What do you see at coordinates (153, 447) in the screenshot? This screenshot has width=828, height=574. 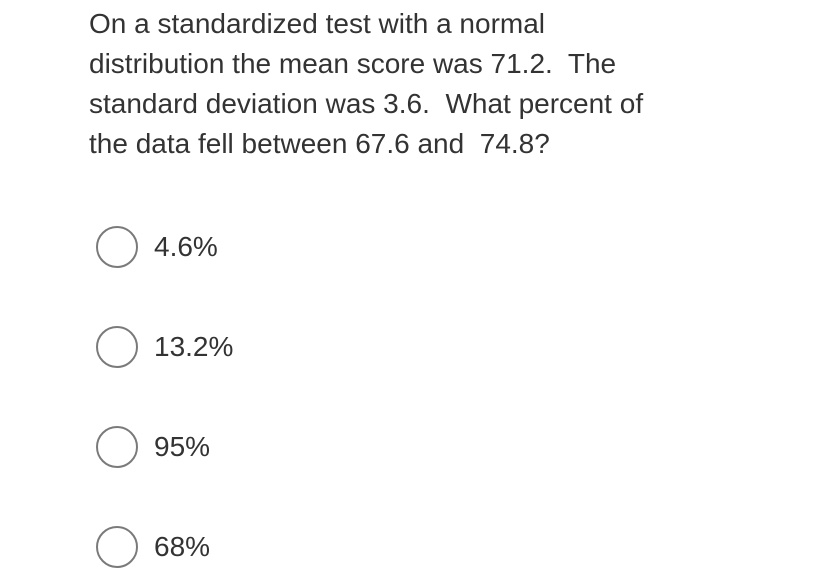 I see `answer-option: 95%` at bounding box center [153, 447].